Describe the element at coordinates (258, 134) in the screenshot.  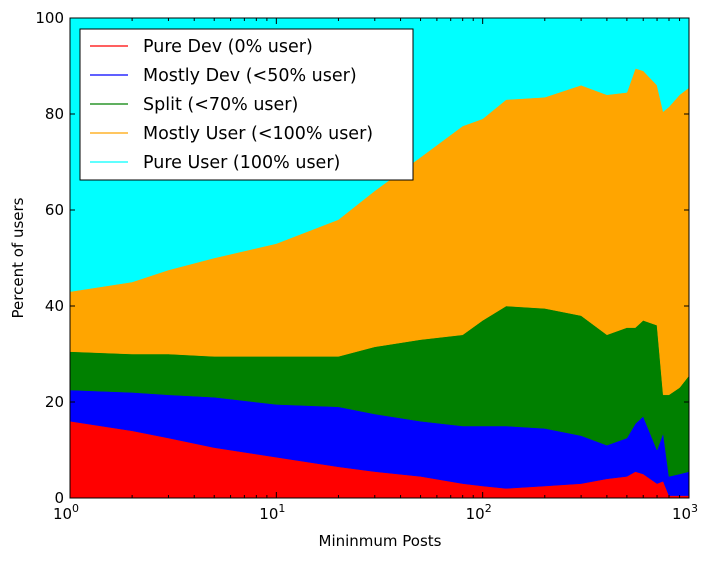
I see `legend-label-4: Mostly User (<100% user)` at that location.